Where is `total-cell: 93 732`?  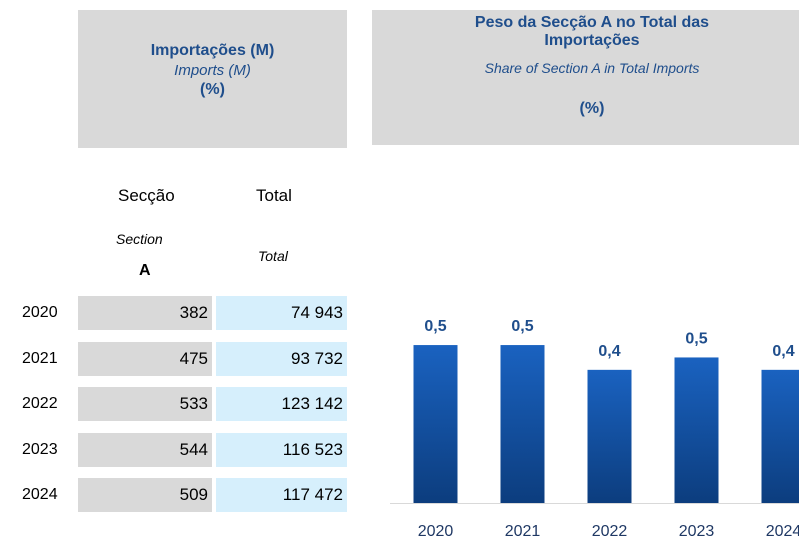 total-cell: 93 732 is located at coordinates (281, 358).